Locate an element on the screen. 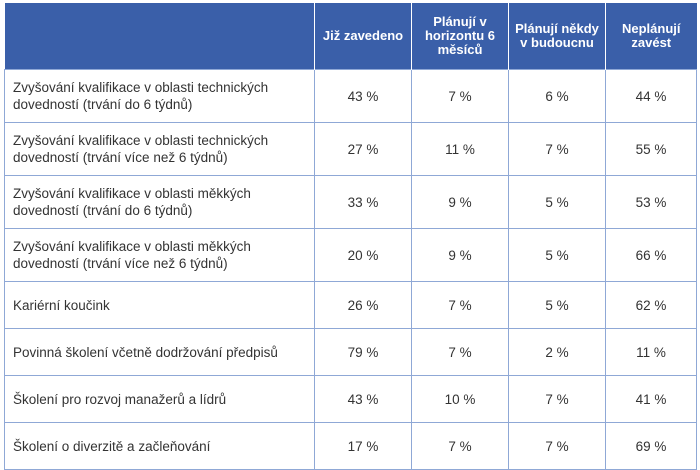  value-cell: 53 % is located at coordinates (651, 202).